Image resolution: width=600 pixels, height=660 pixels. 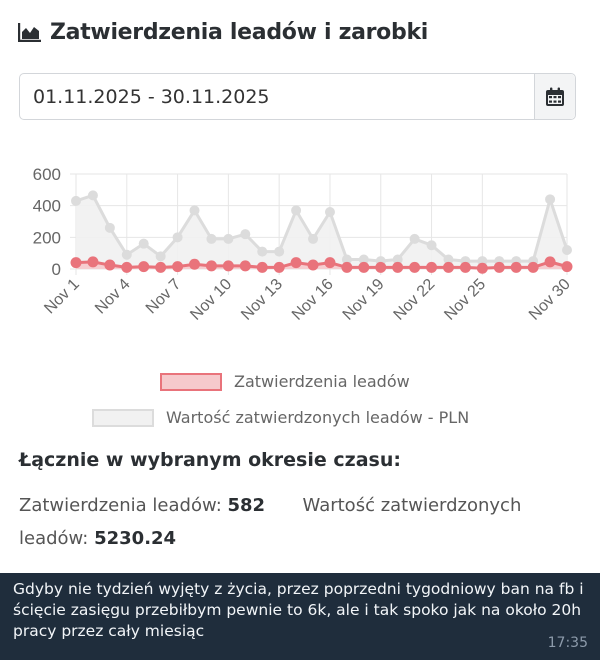 I want to click on legend-swatch-leads, so click(x=191, y=381).